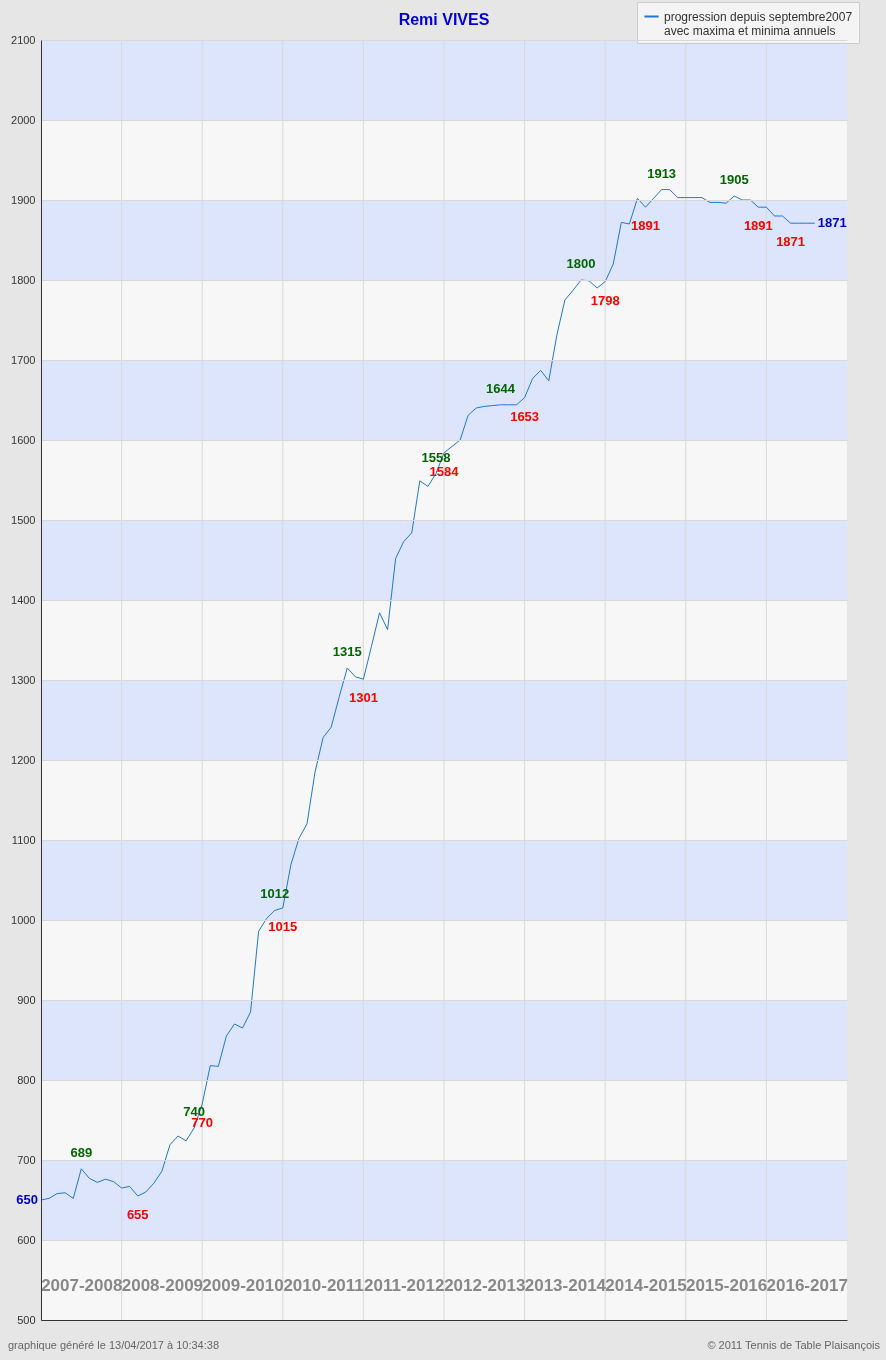  Describe the element at coordinates (114, 1345) in the screenshot. I see `text: graphique généré le 13/04/2017 à 10:34:38` at that location.